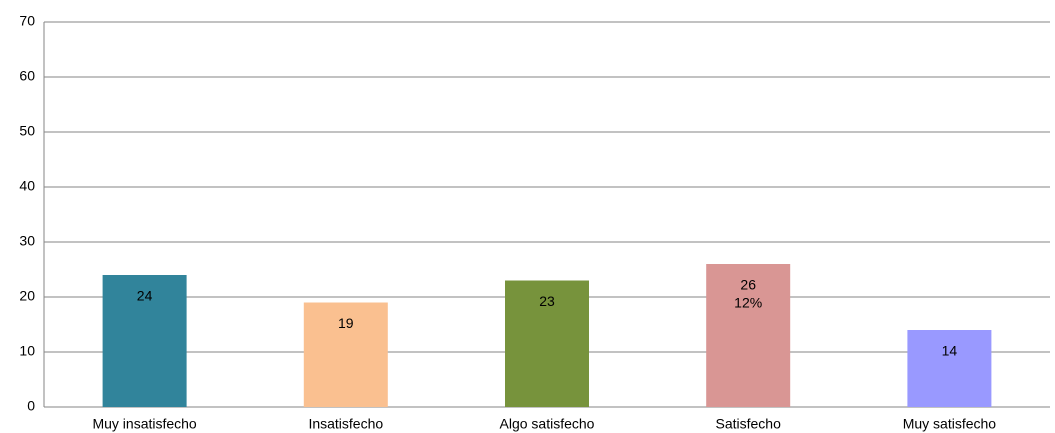 This screenshot has height=433, width=1055. What do you see at coordinates (749, 424) in the screenshot?
I see `x-tick-label: Satisfecho` at bounding box center [749, 424].